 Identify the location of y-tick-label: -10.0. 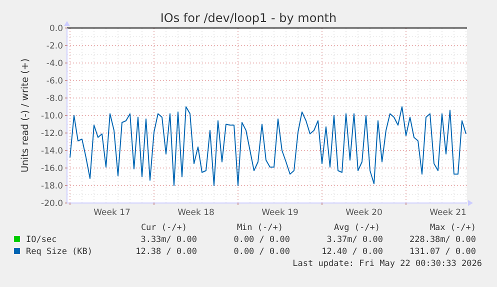
(52, 117).